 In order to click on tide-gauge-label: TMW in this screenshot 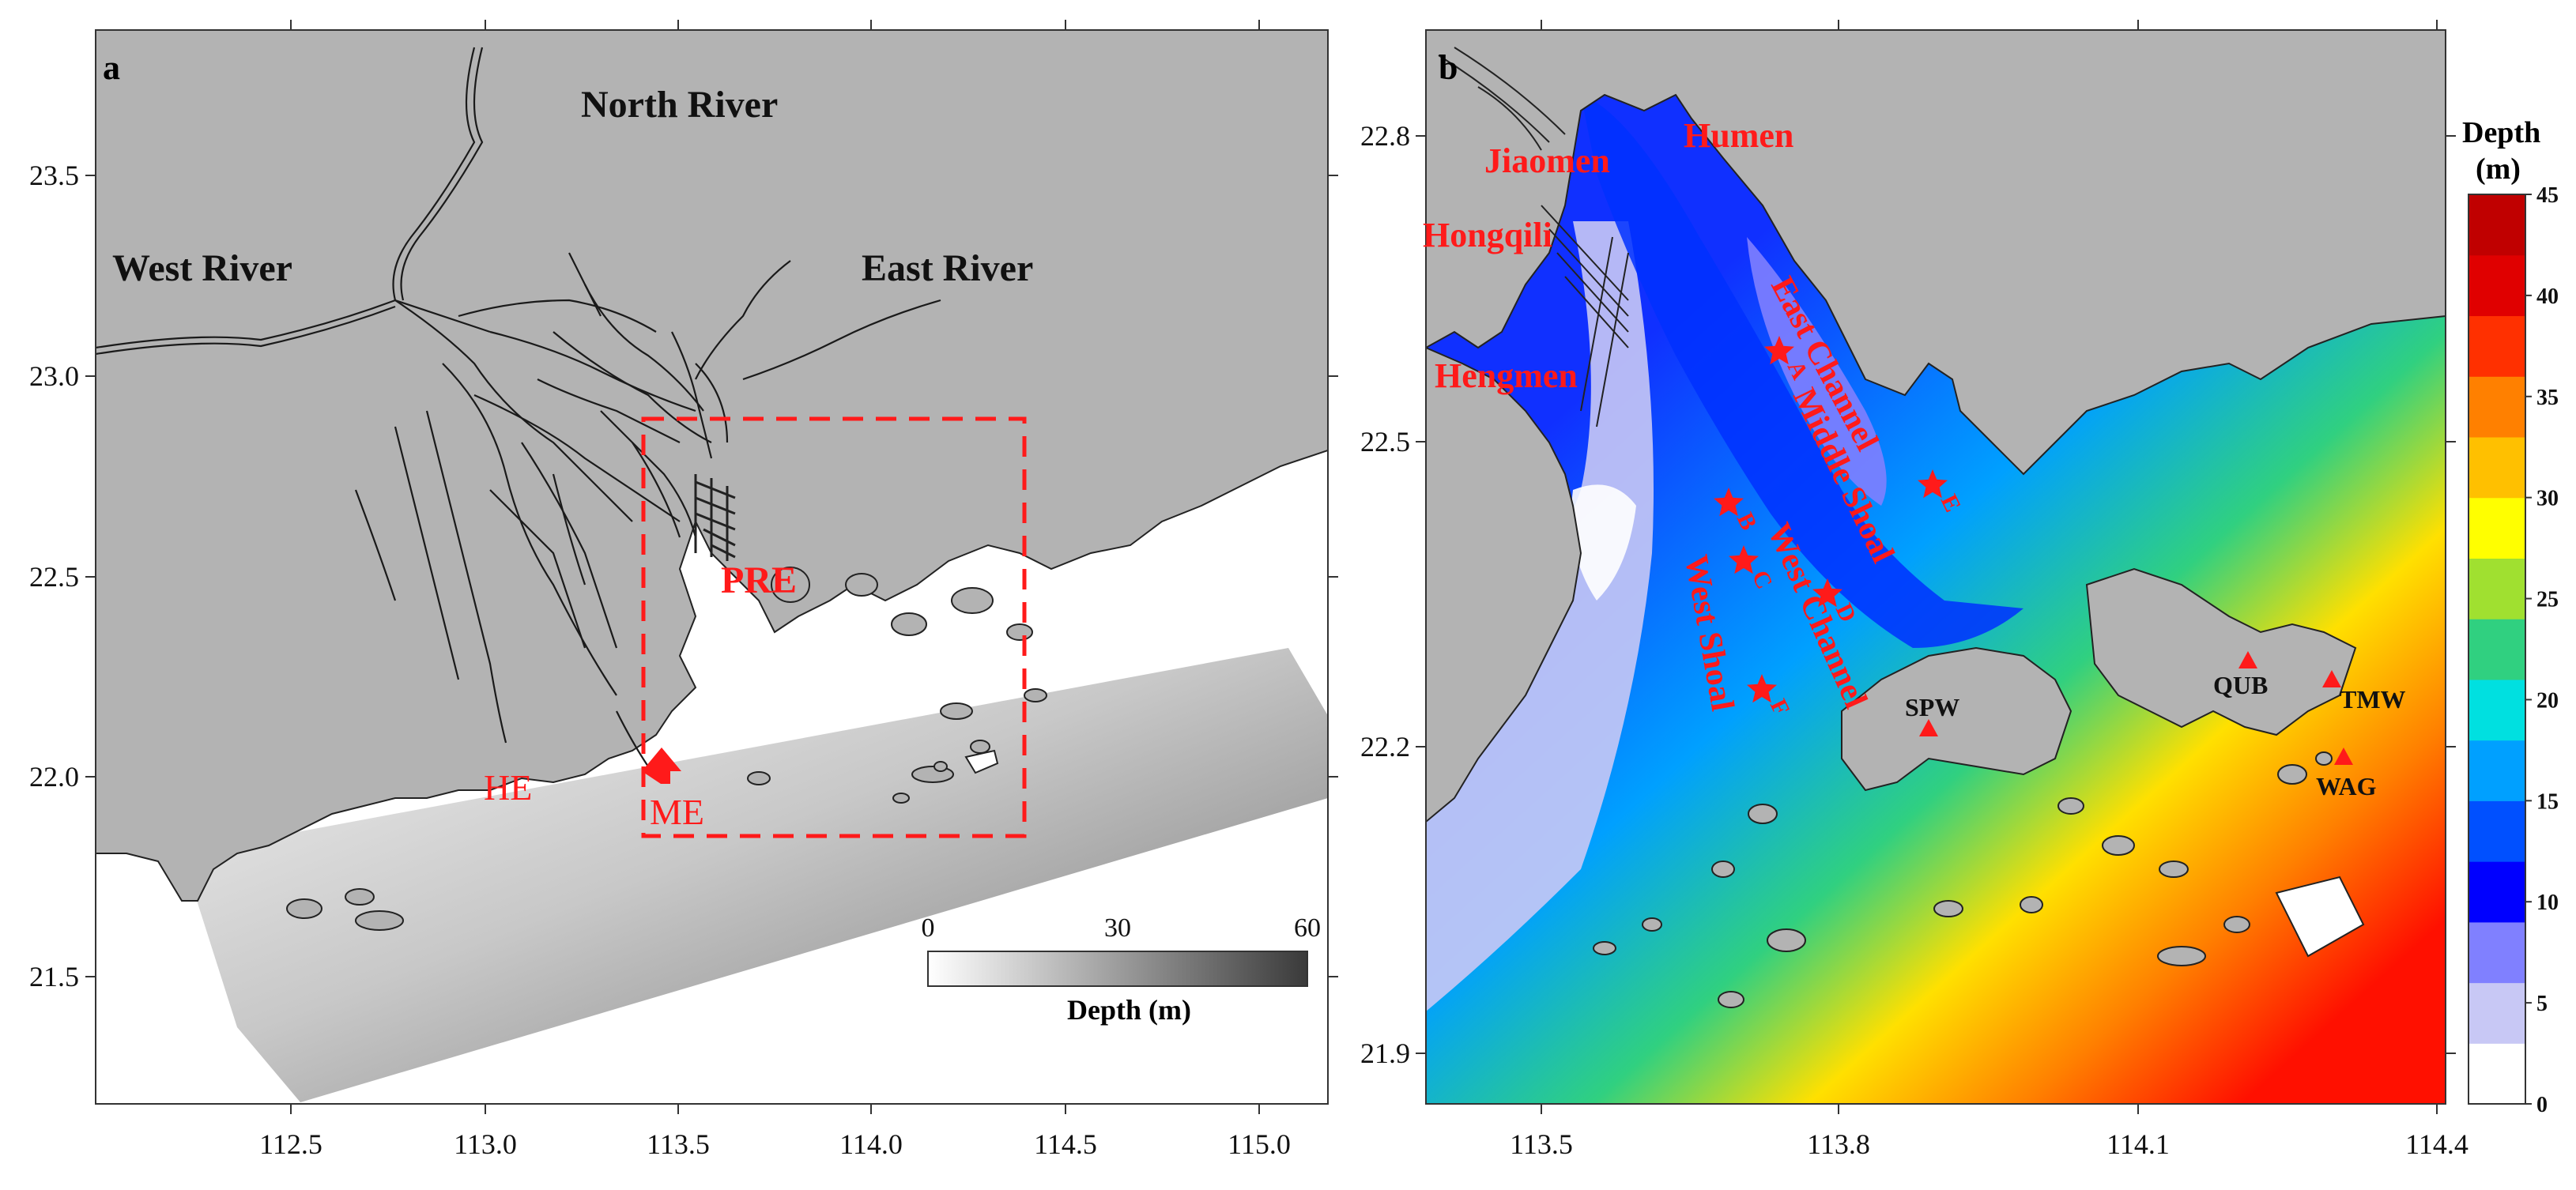, I will do `click(2373, 699)`.